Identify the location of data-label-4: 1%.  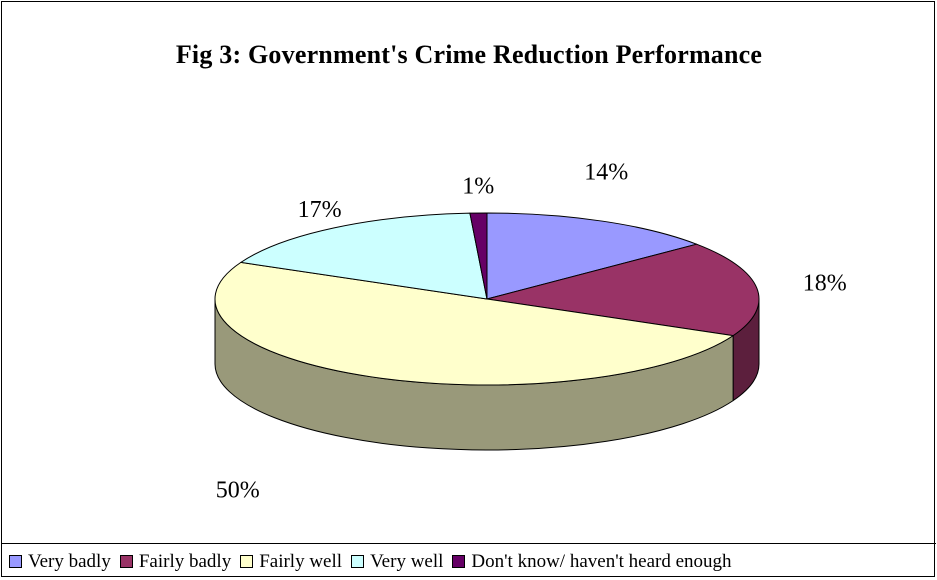
(478, 187).